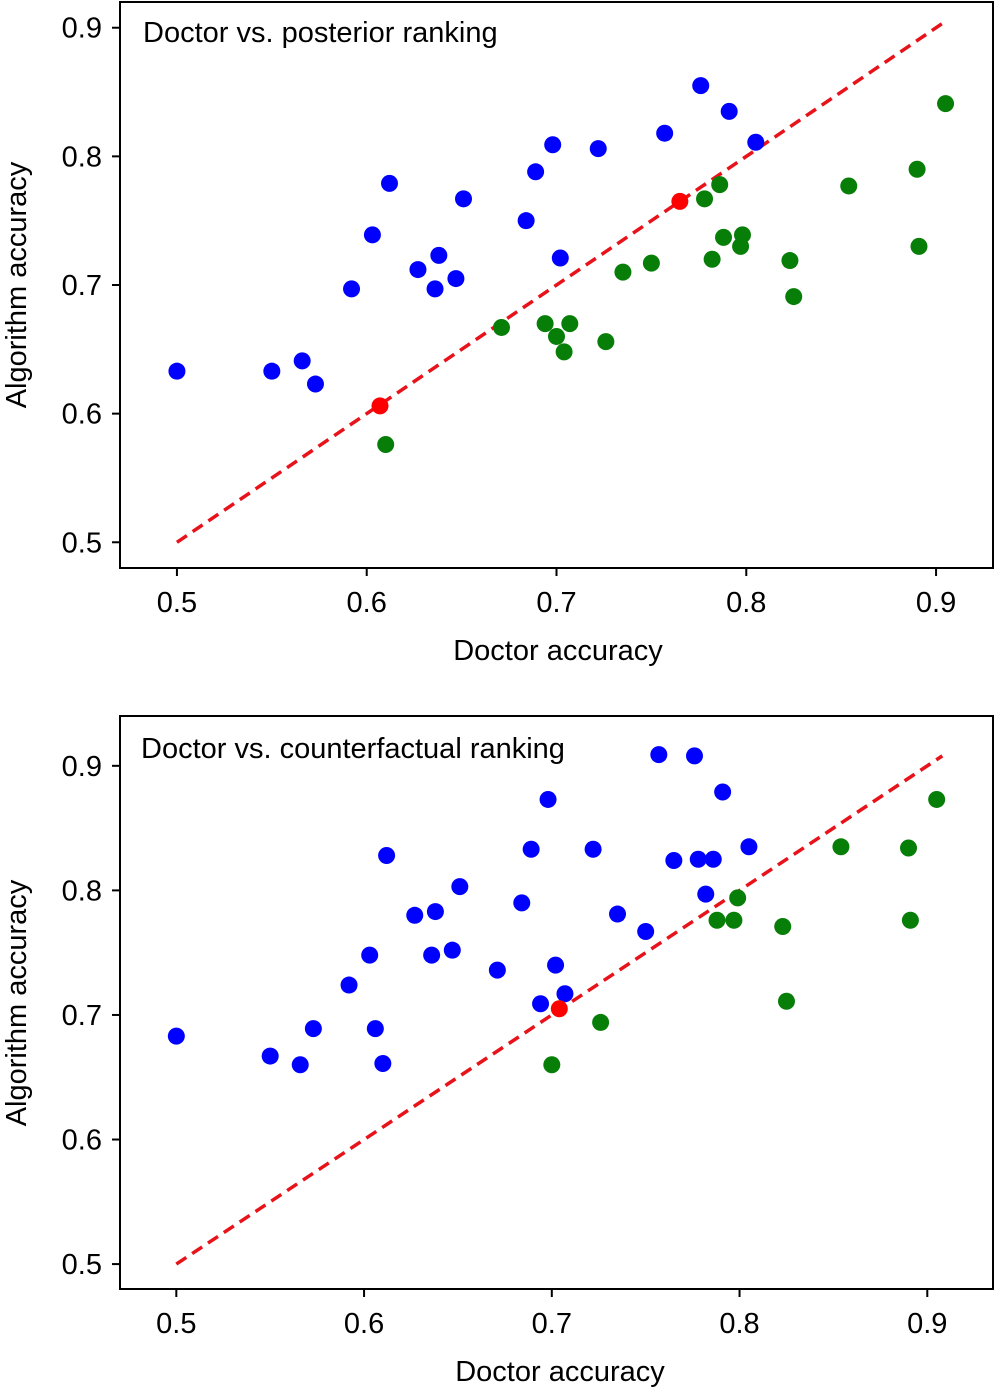 This screenshot has width=997, height=1387. What do you see at coordinates (353, 749) in the screenshot?
I see `chart-title: Doctor vs. counterfactual ranking` at bounding box center [353, 749].